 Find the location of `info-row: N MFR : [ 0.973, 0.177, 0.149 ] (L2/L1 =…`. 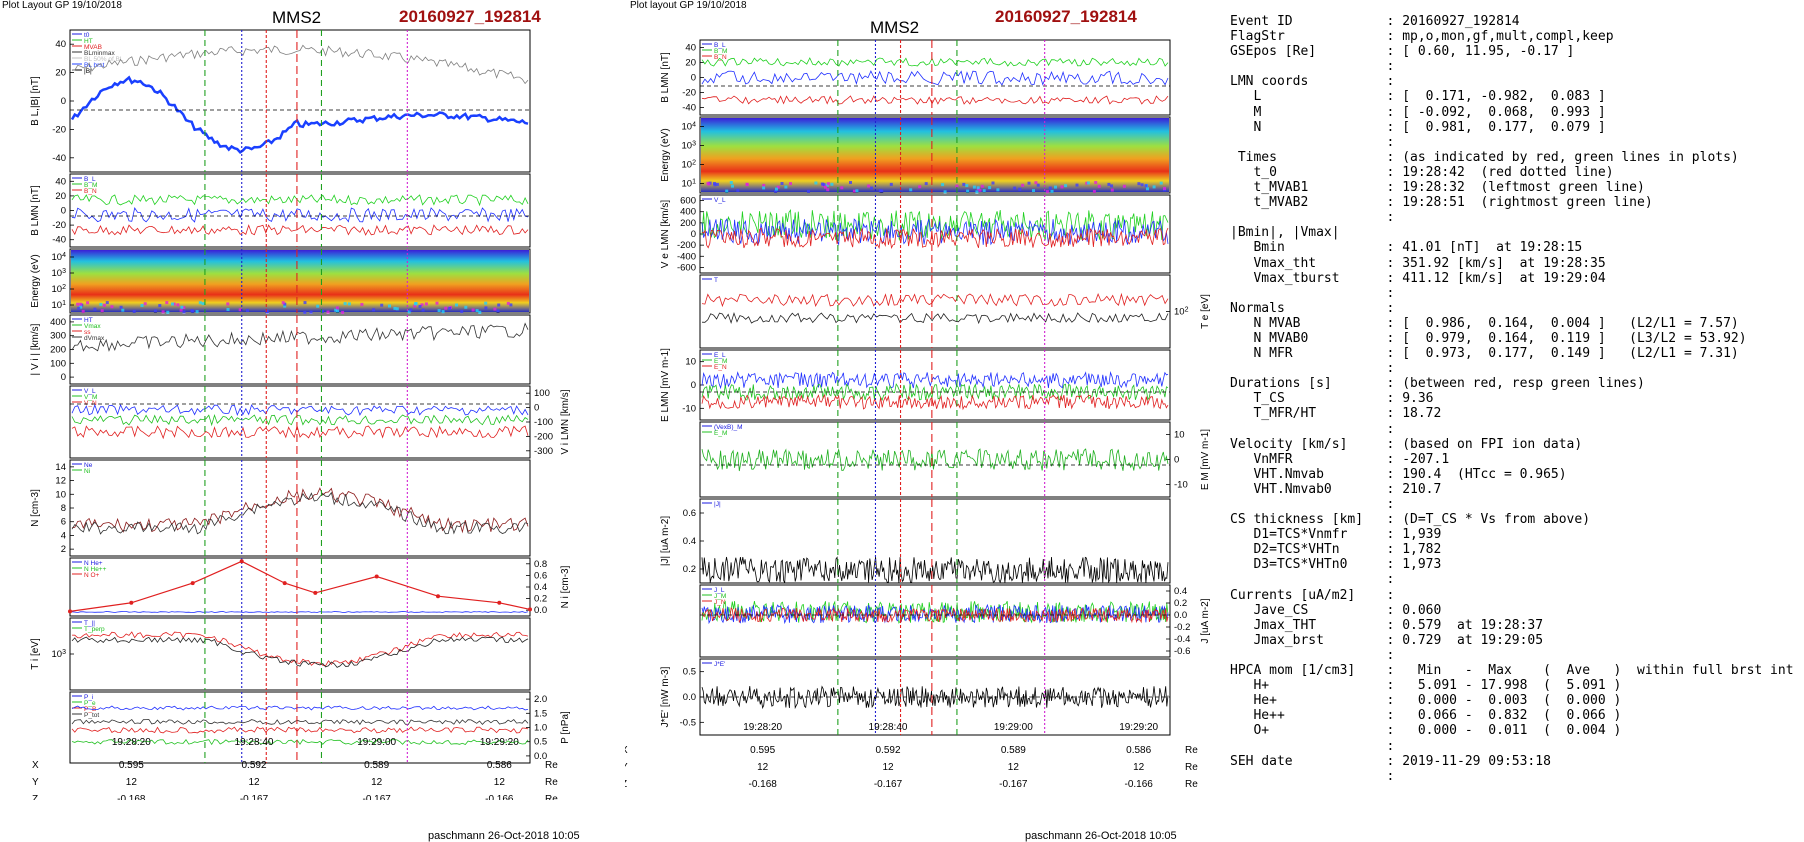

info-row: N MFR : [ 0.973, 0.177, 0.149 ] (L2/L1 =… is located at coordinates (1515, 353).